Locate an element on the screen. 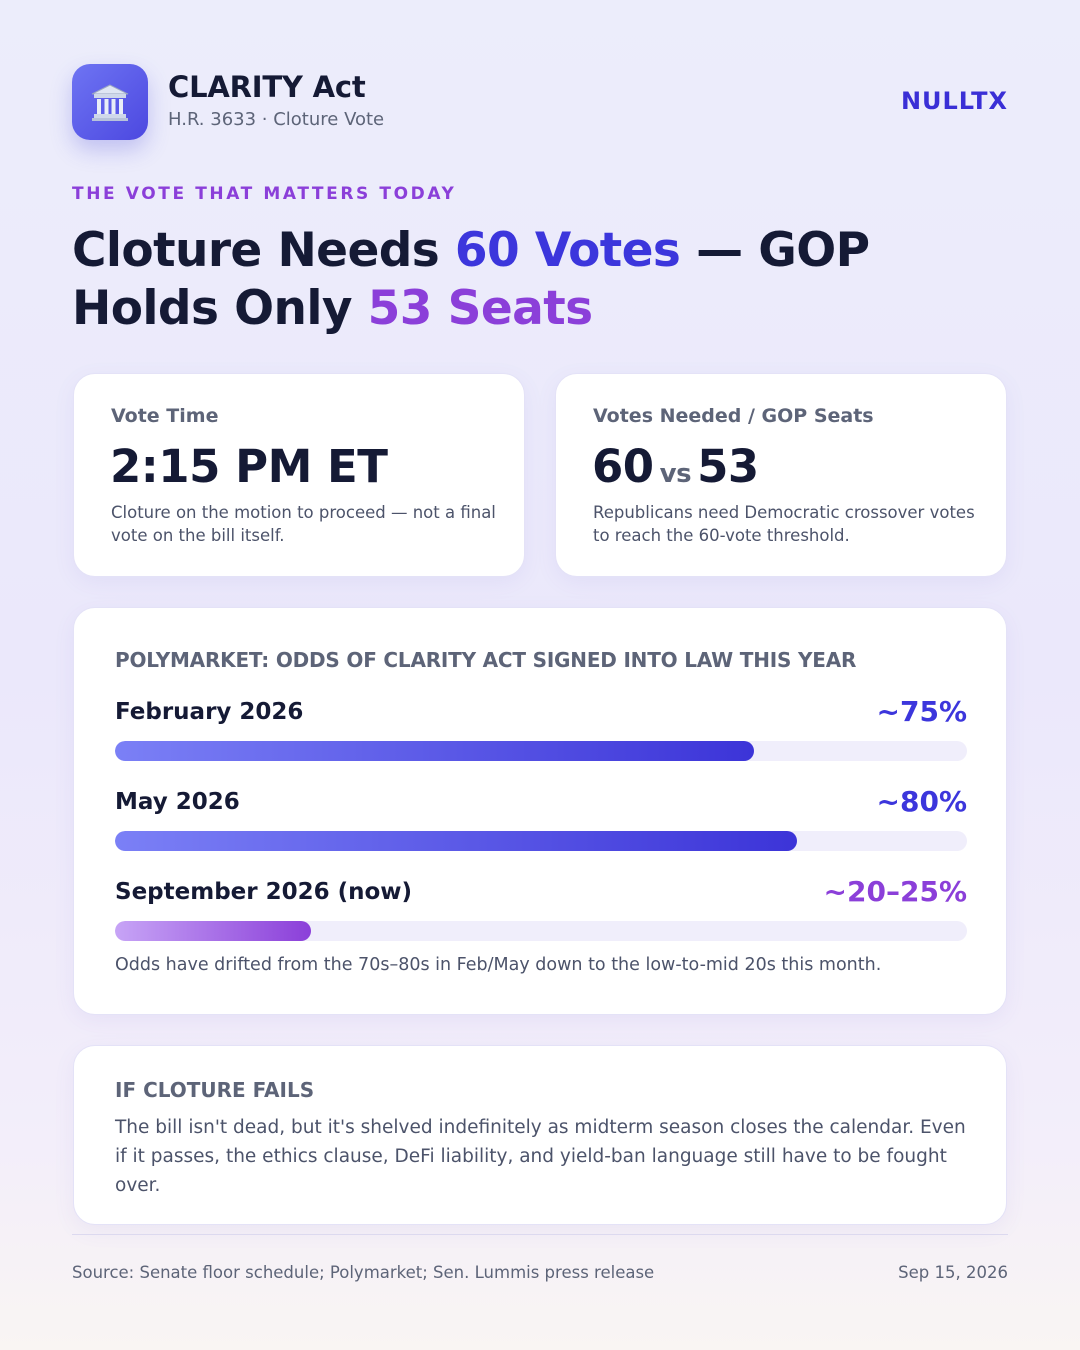 This screenshot has width=1080, height=1350. votes-needed-value: 60 vs 53 is located at coordinates (675, 466).